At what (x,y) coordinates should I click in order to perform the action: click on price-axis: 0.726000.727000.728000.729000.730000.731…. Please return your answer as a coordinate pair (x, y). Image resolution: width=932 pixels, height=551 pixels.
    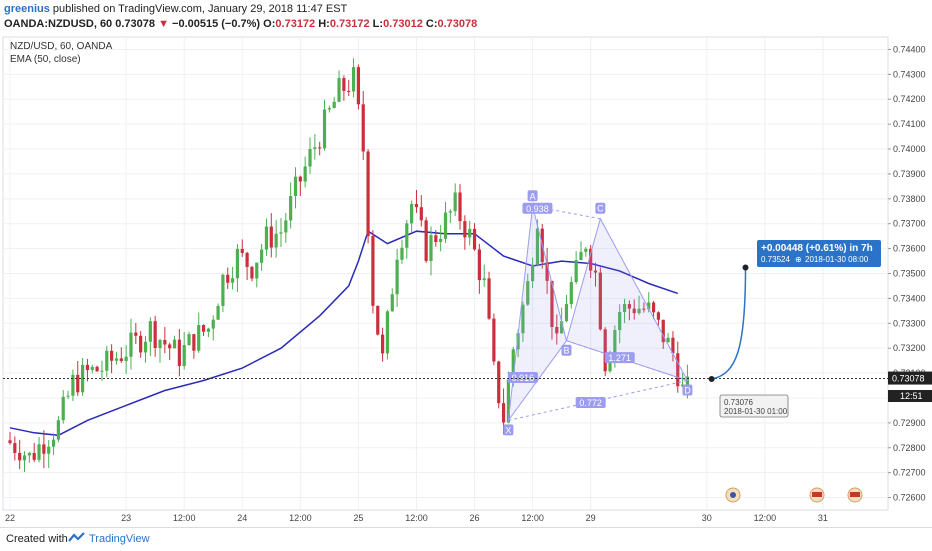
    Looking at the image, I should click on (907, 273).